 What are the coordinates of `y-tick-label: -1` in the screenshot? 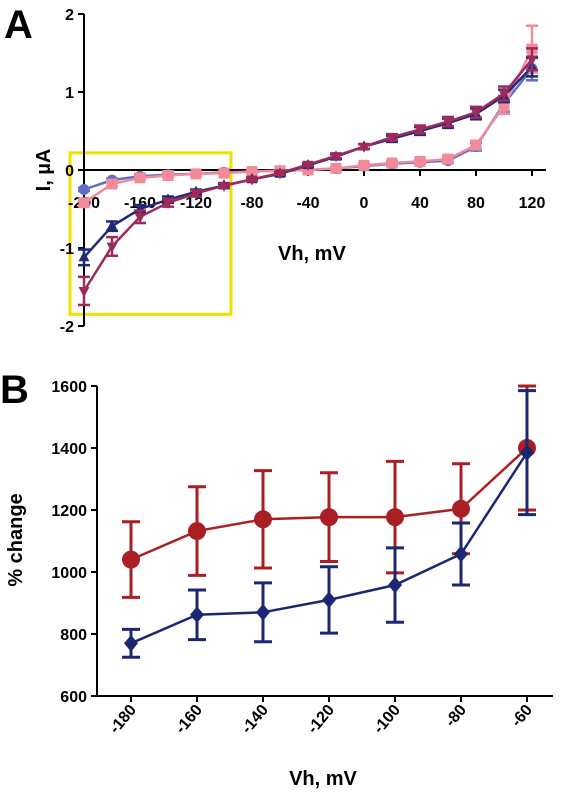 It's located at (67, 249).